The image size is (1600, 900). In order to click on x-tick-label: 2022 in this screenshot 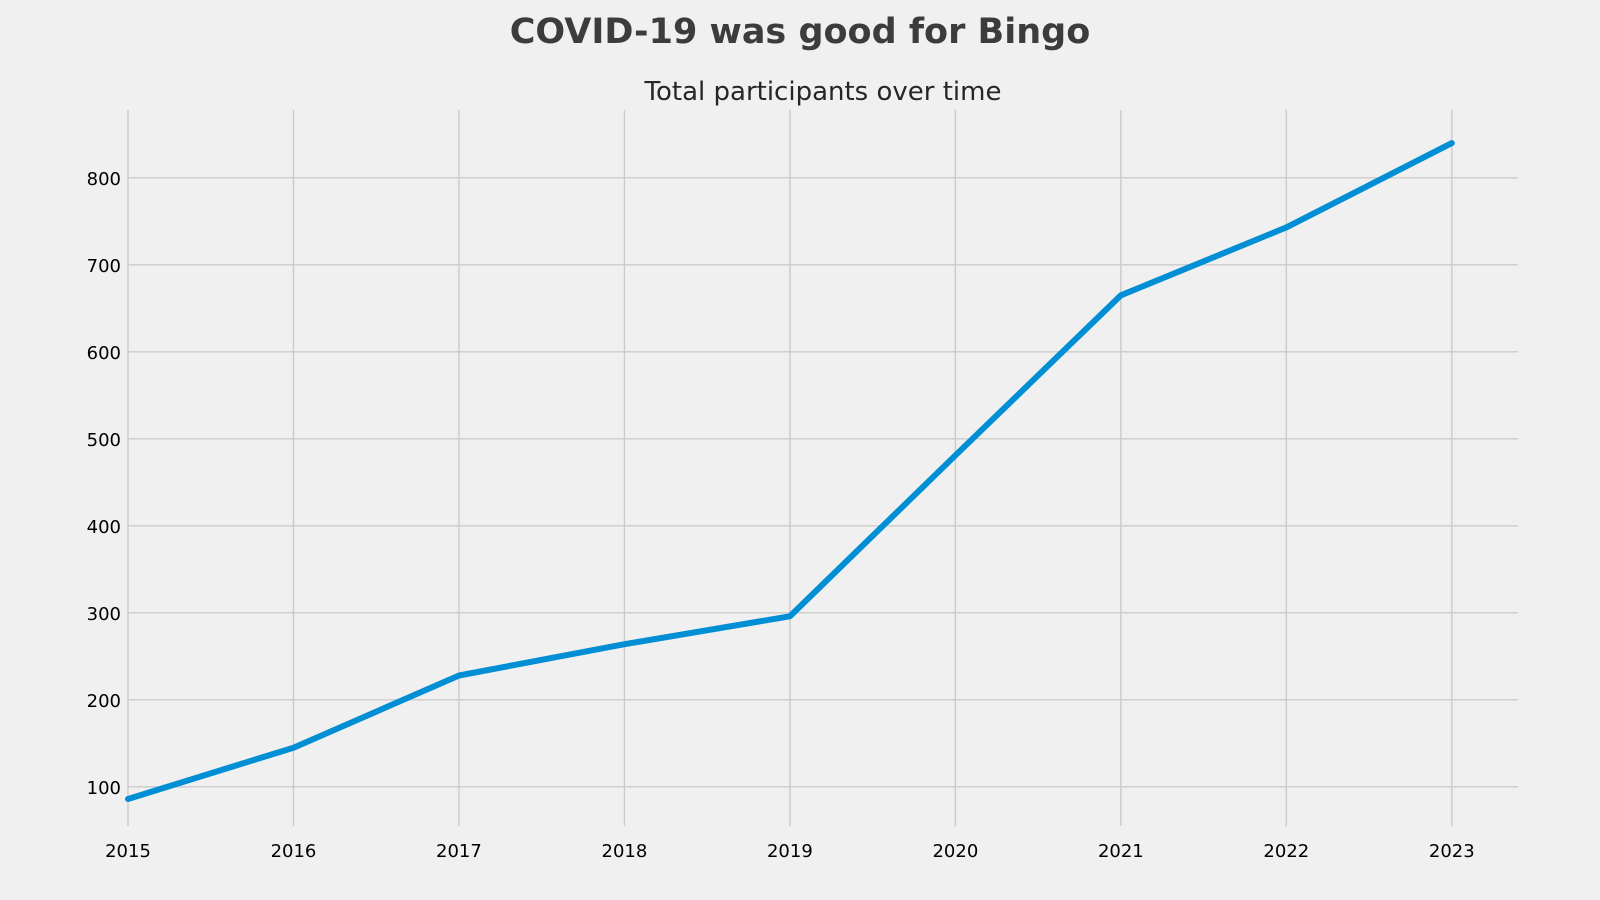, I will do `click(1286, 851)`.